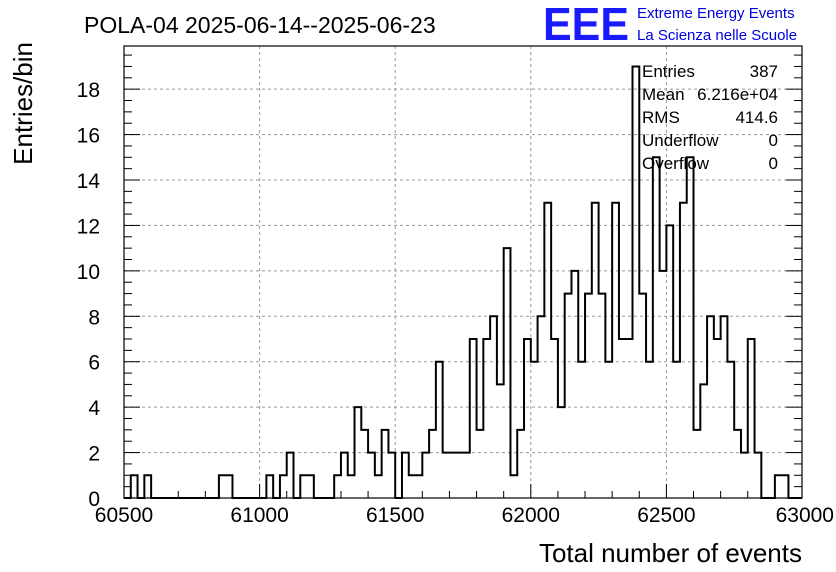 The image size is (836, 572). I want to click on x-tick-label-4: 62500, so click(666, 515).